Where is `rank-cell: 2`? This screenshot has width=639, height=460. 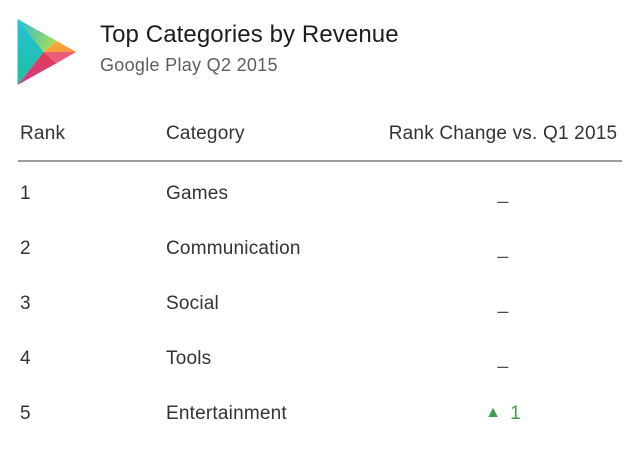
rank-cell: 2 is located at coordinates (25, 248).